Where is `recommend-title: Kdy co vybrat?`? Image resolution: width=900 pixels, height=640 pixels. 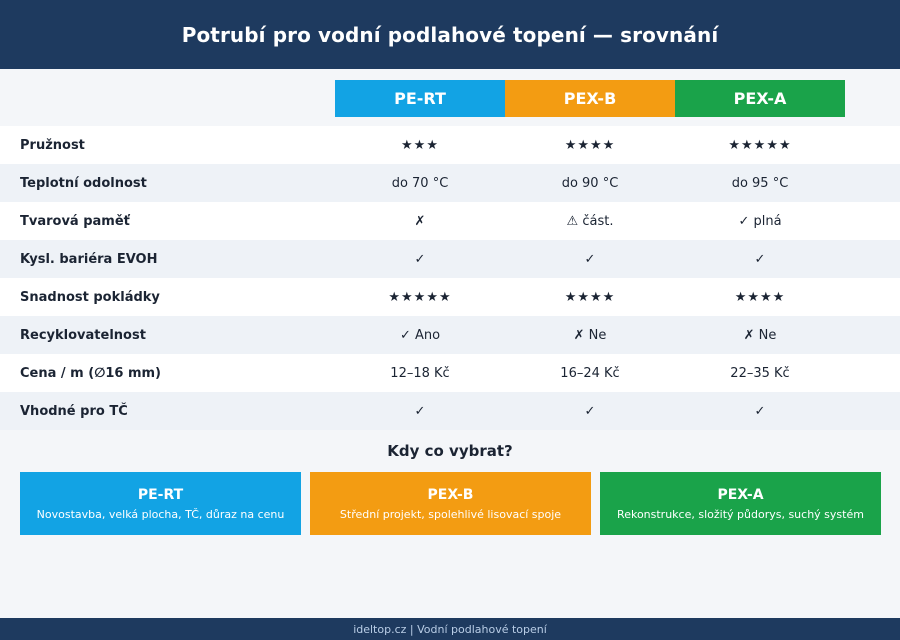 recommend-title: Kdy co vybrat? is located at coordinates (450, 451).